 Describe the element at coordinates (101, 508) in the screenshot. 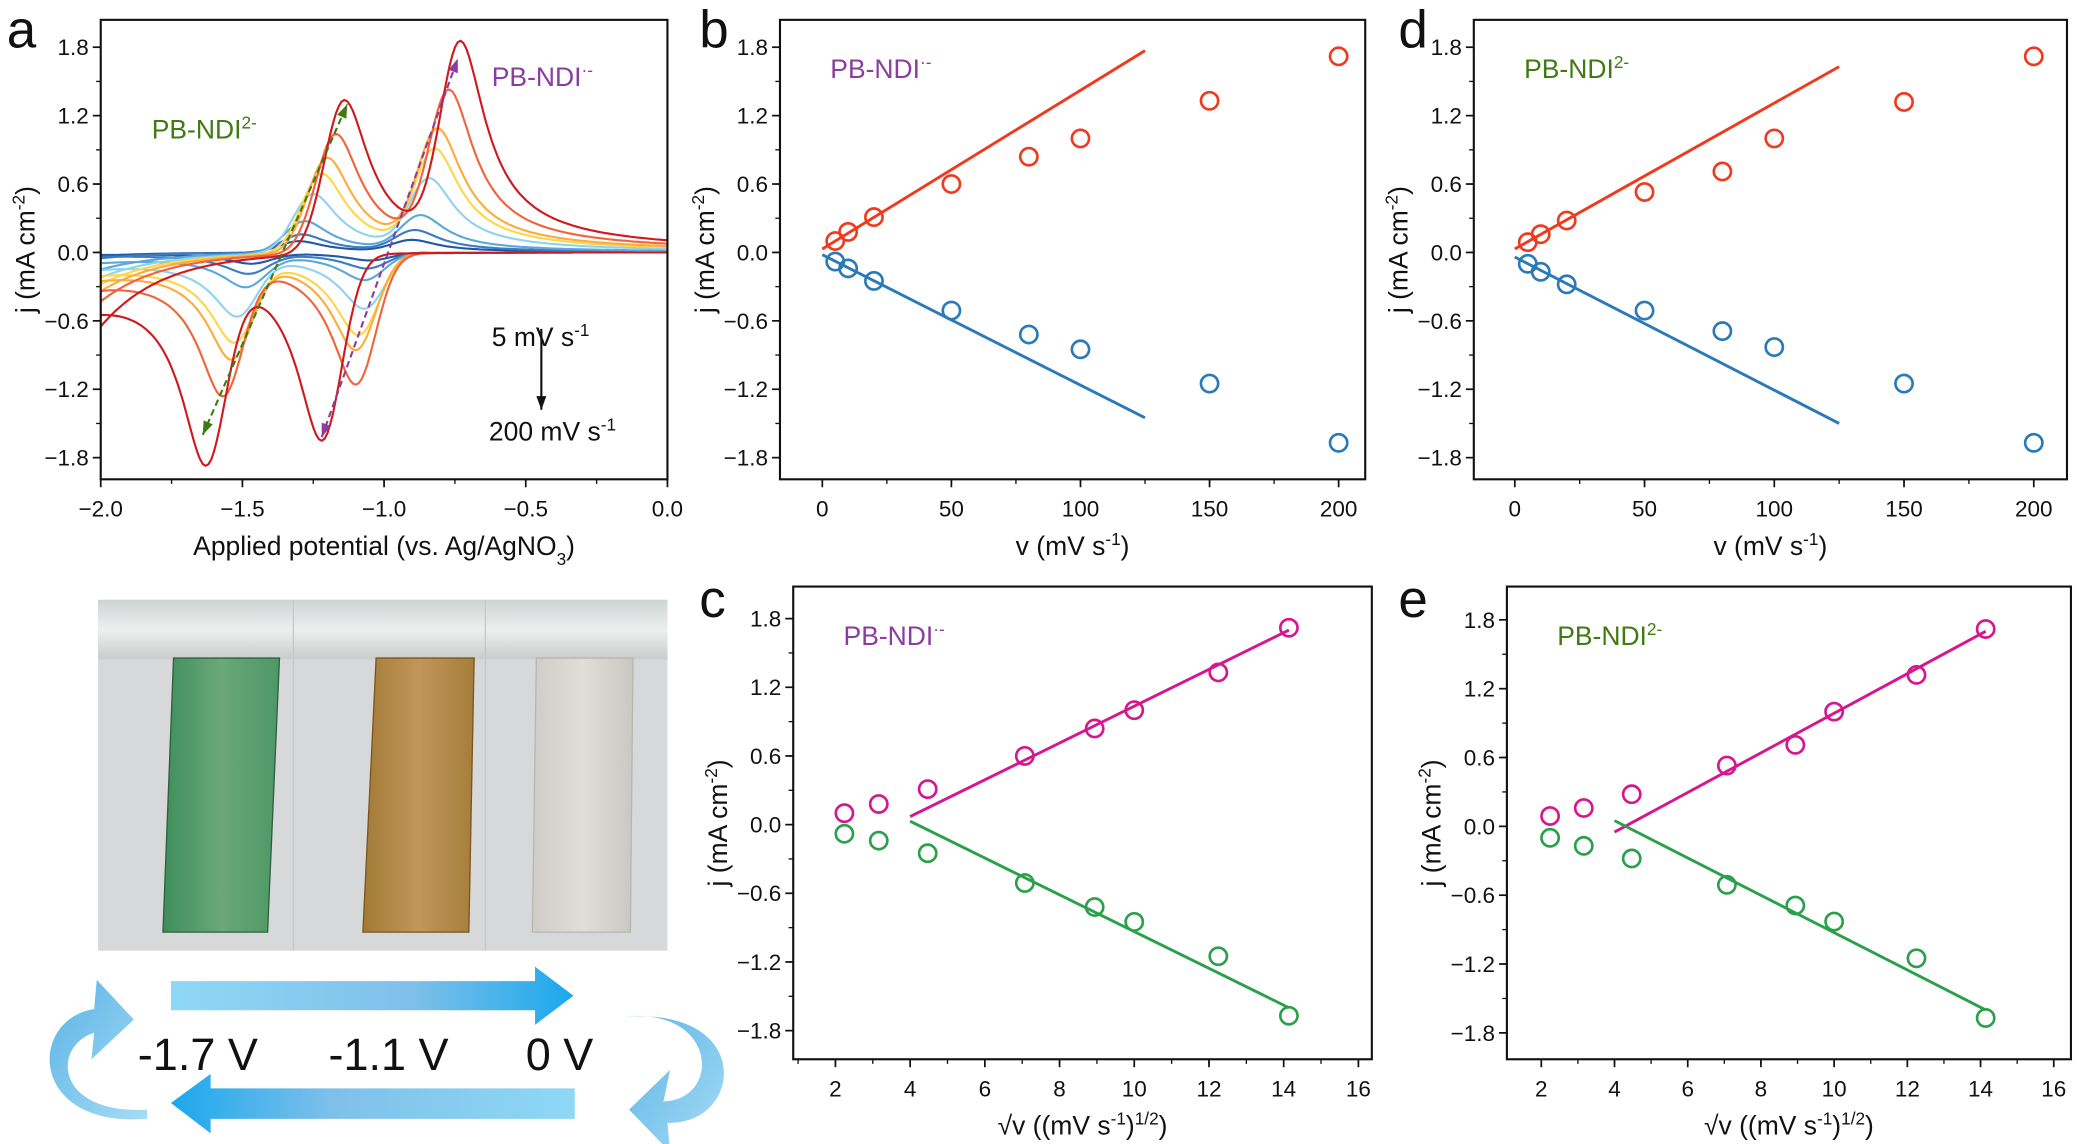

I see `x-tick-label: −2.0` at that location.